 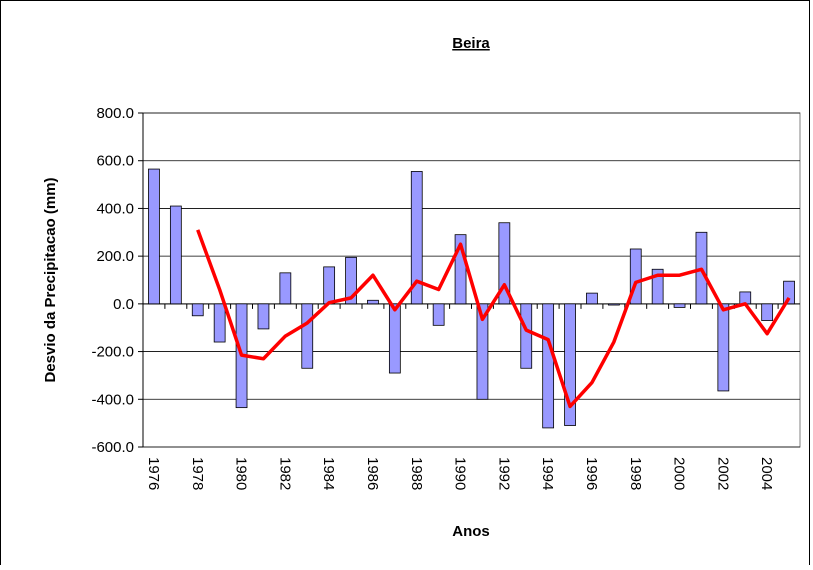 I want to click on y-tick-label: 400.0, so click(x=115, y=208).